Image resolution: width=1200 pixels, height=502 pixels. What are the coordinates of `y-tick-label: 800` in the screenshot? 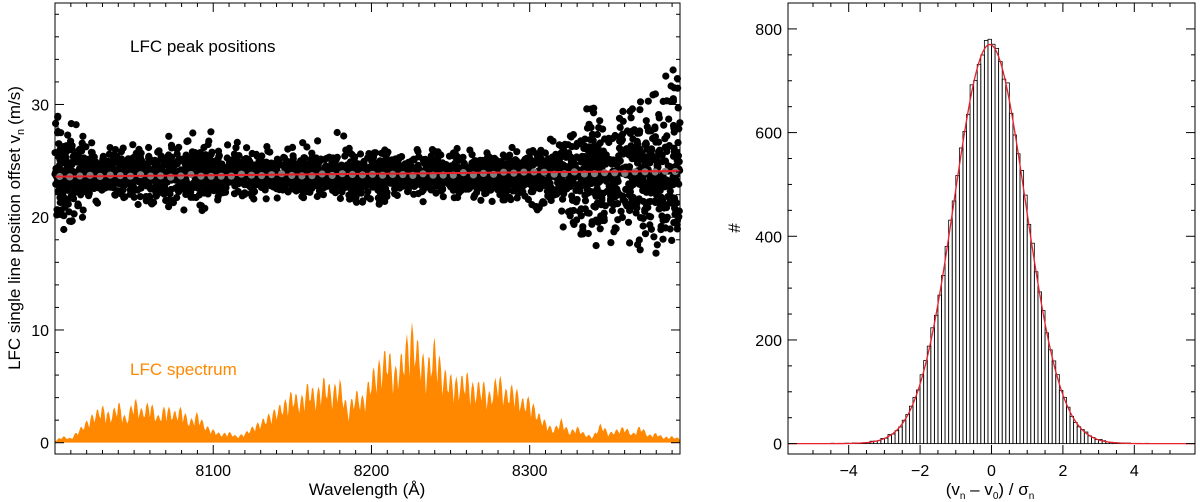 It's located at (768, 30).